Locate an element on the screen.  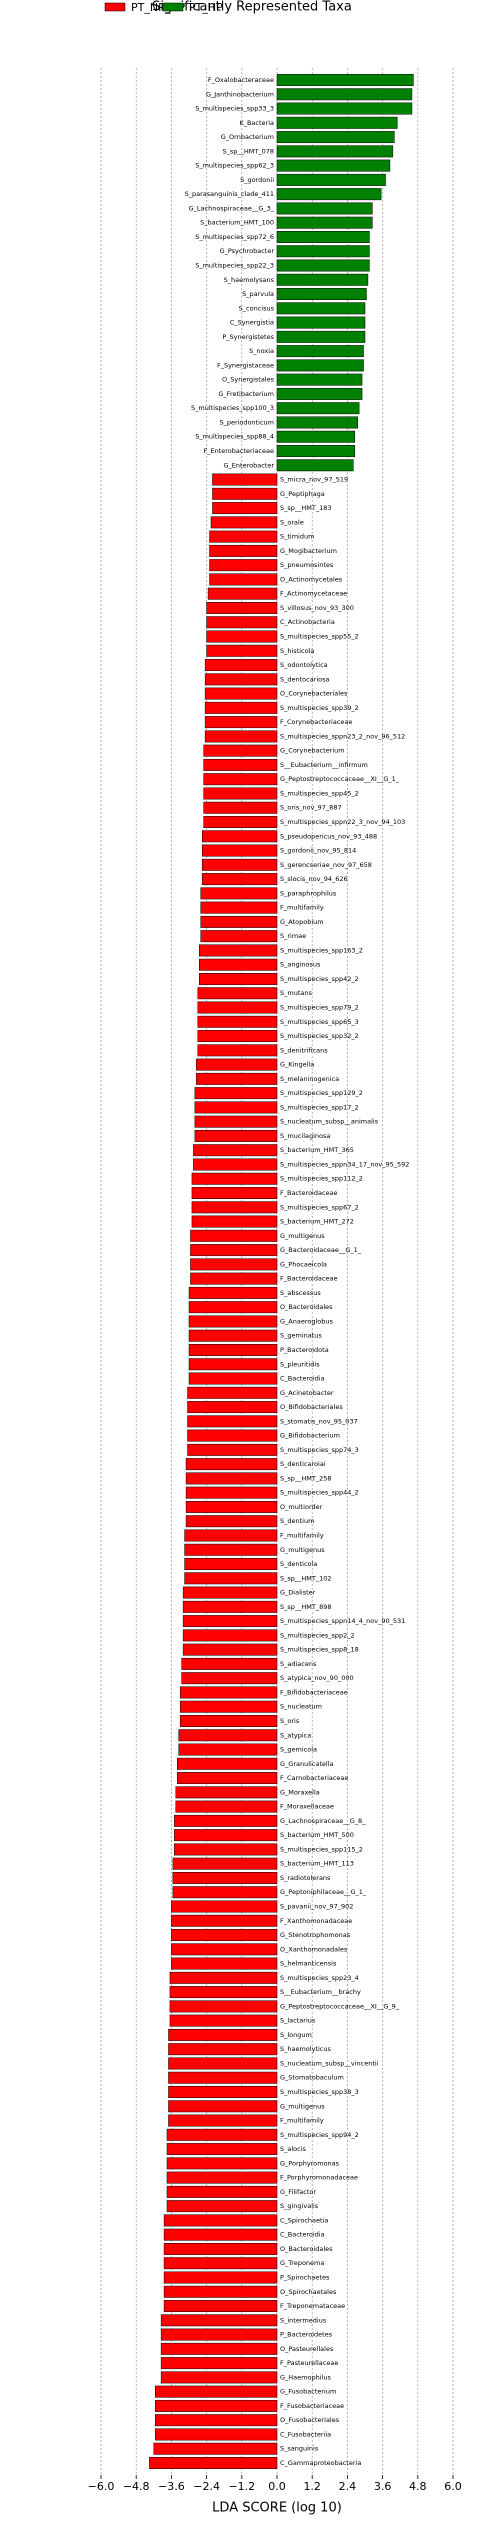
x-tick-label: −3.6 is located at coordinates (171, 2486).